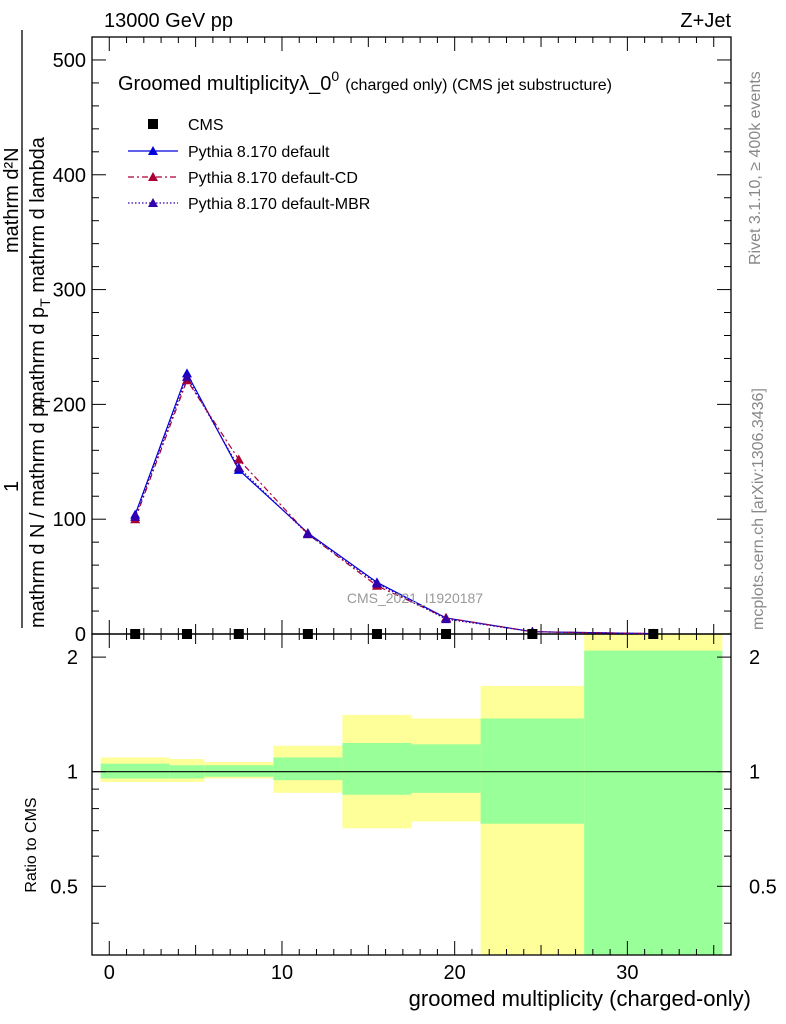 The width and height of the screenshot is (786, 1024). What do you see at coordinates (38, 357) in the screenshot?
I see `ylabel-num-den-text: mathrm d p` at bounding box center [38, 357].